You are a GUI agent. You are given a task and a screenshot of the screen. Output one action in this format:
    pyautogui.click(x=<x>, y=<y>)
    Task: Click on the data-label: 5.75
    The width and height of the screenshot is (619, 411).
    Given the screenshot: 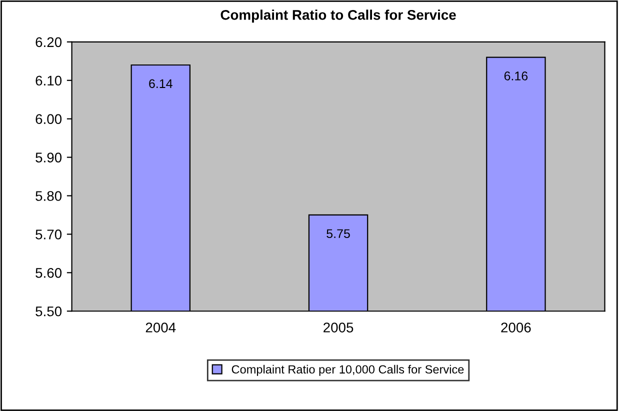 What is the action you would take?
    pyautogui.click(x=338, y=233)
    